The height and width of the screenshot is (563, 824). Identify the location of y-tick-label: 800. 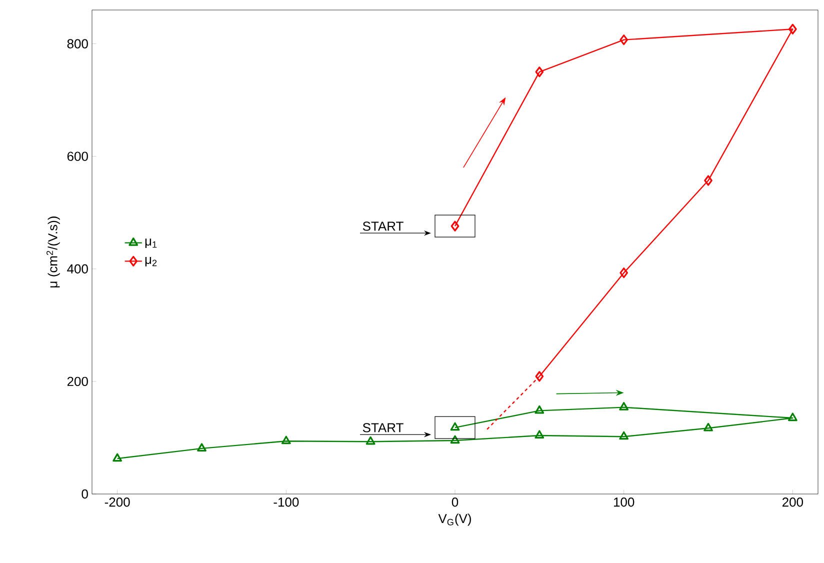
(77, 43).